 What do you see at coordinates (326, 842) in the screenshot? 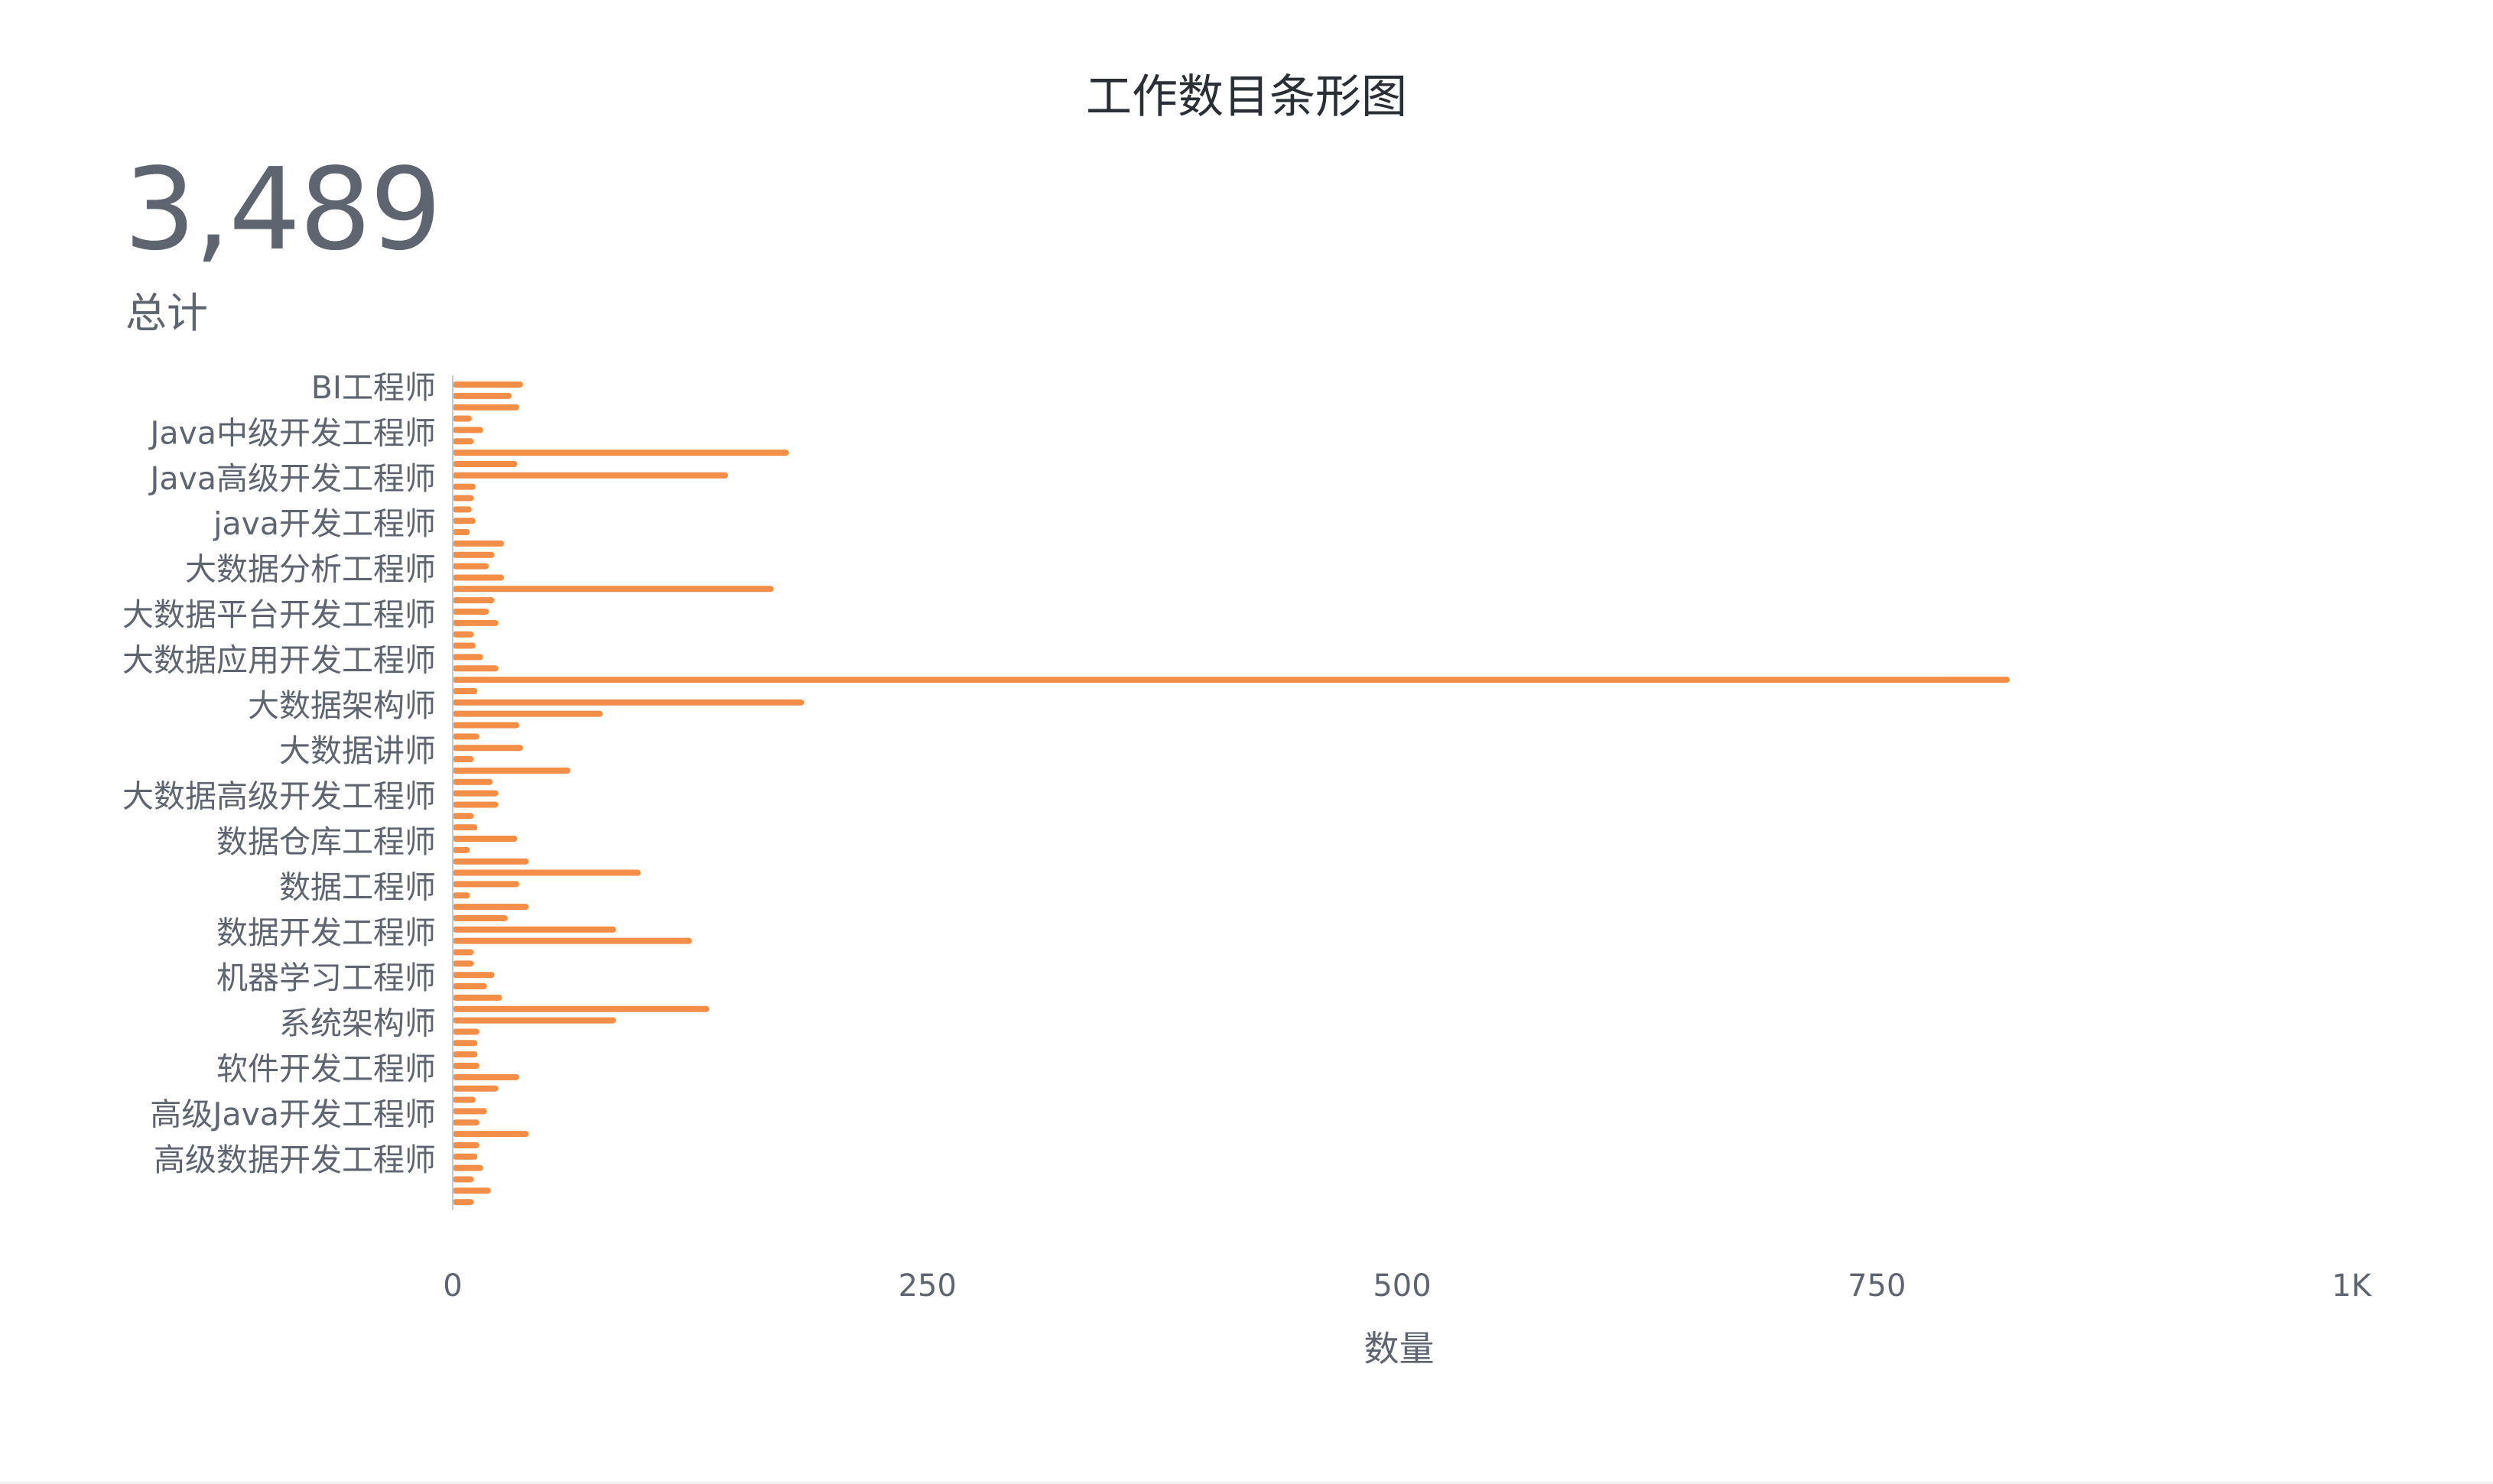
I see `category-label: 数据仓库工程师` at bounding box center [326, 842].